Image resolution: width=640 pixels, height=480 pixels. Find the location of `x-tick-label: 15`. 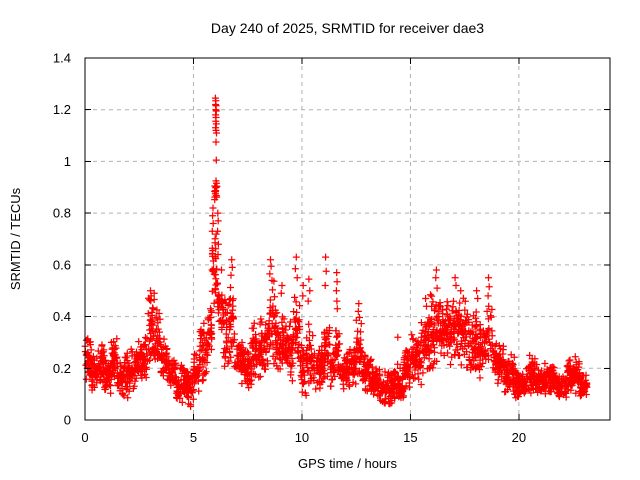

x-tick-label: 15 is located at coordinates (410, 437).